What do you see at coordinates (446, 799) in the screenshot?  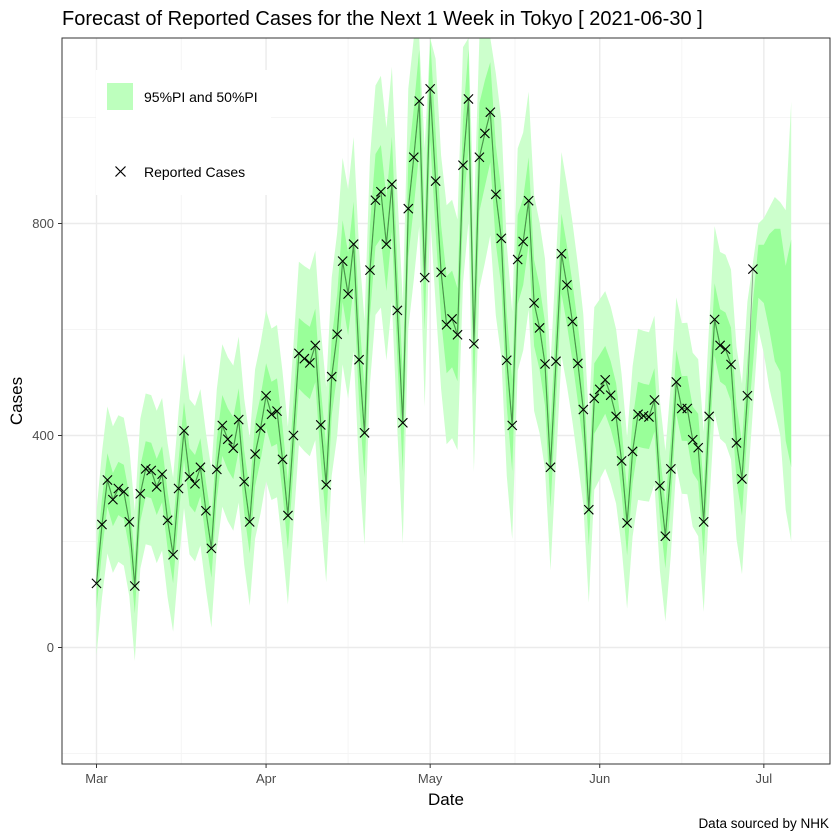 I see `x-axis-title: Date` at bounding box center [446, 799].